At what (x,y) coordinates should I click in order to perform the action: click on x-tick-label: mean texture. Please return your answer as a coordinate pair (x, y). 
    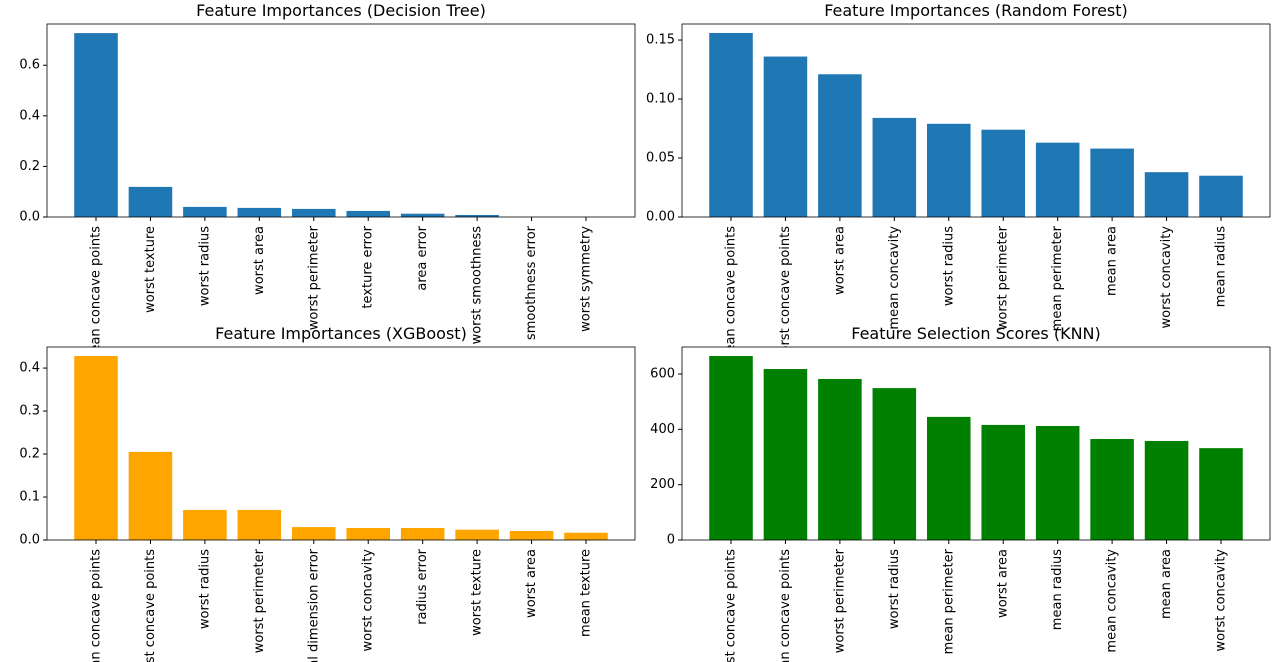
    Looking at the image, I should click on (586, 593).